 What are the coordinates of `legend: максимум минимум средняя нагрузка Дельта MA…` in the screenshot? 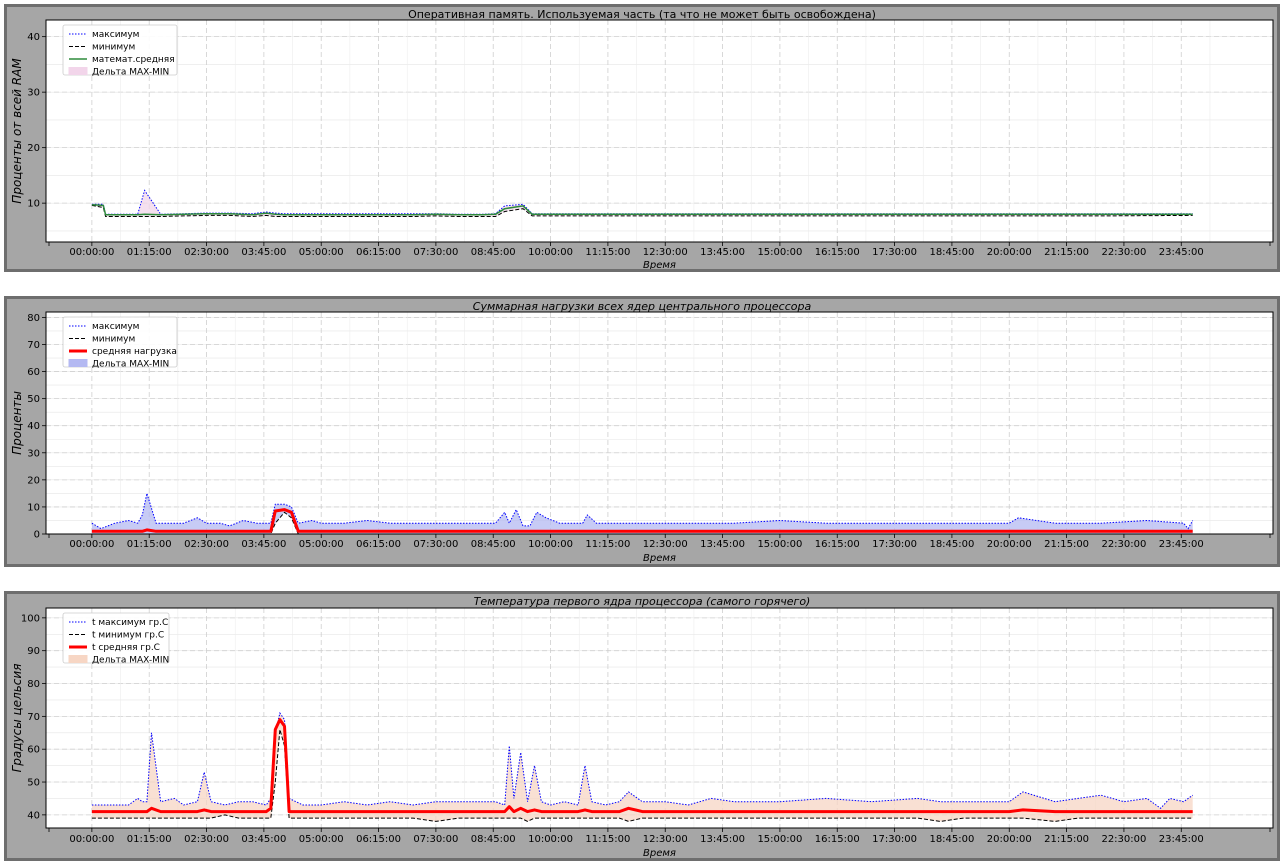 It's located at (120, 343).